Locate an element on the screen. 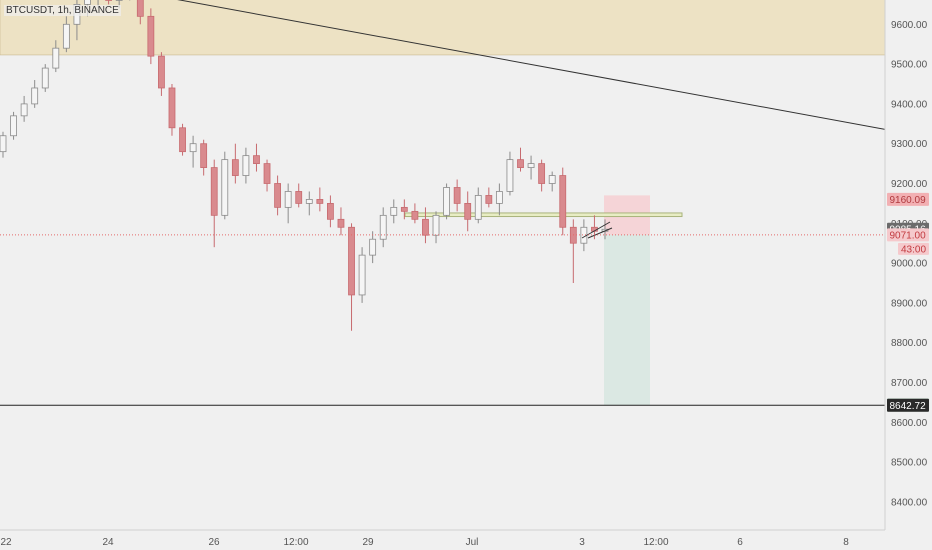  y-tick-label: 8900.00 is located at coordinates (909, 303).